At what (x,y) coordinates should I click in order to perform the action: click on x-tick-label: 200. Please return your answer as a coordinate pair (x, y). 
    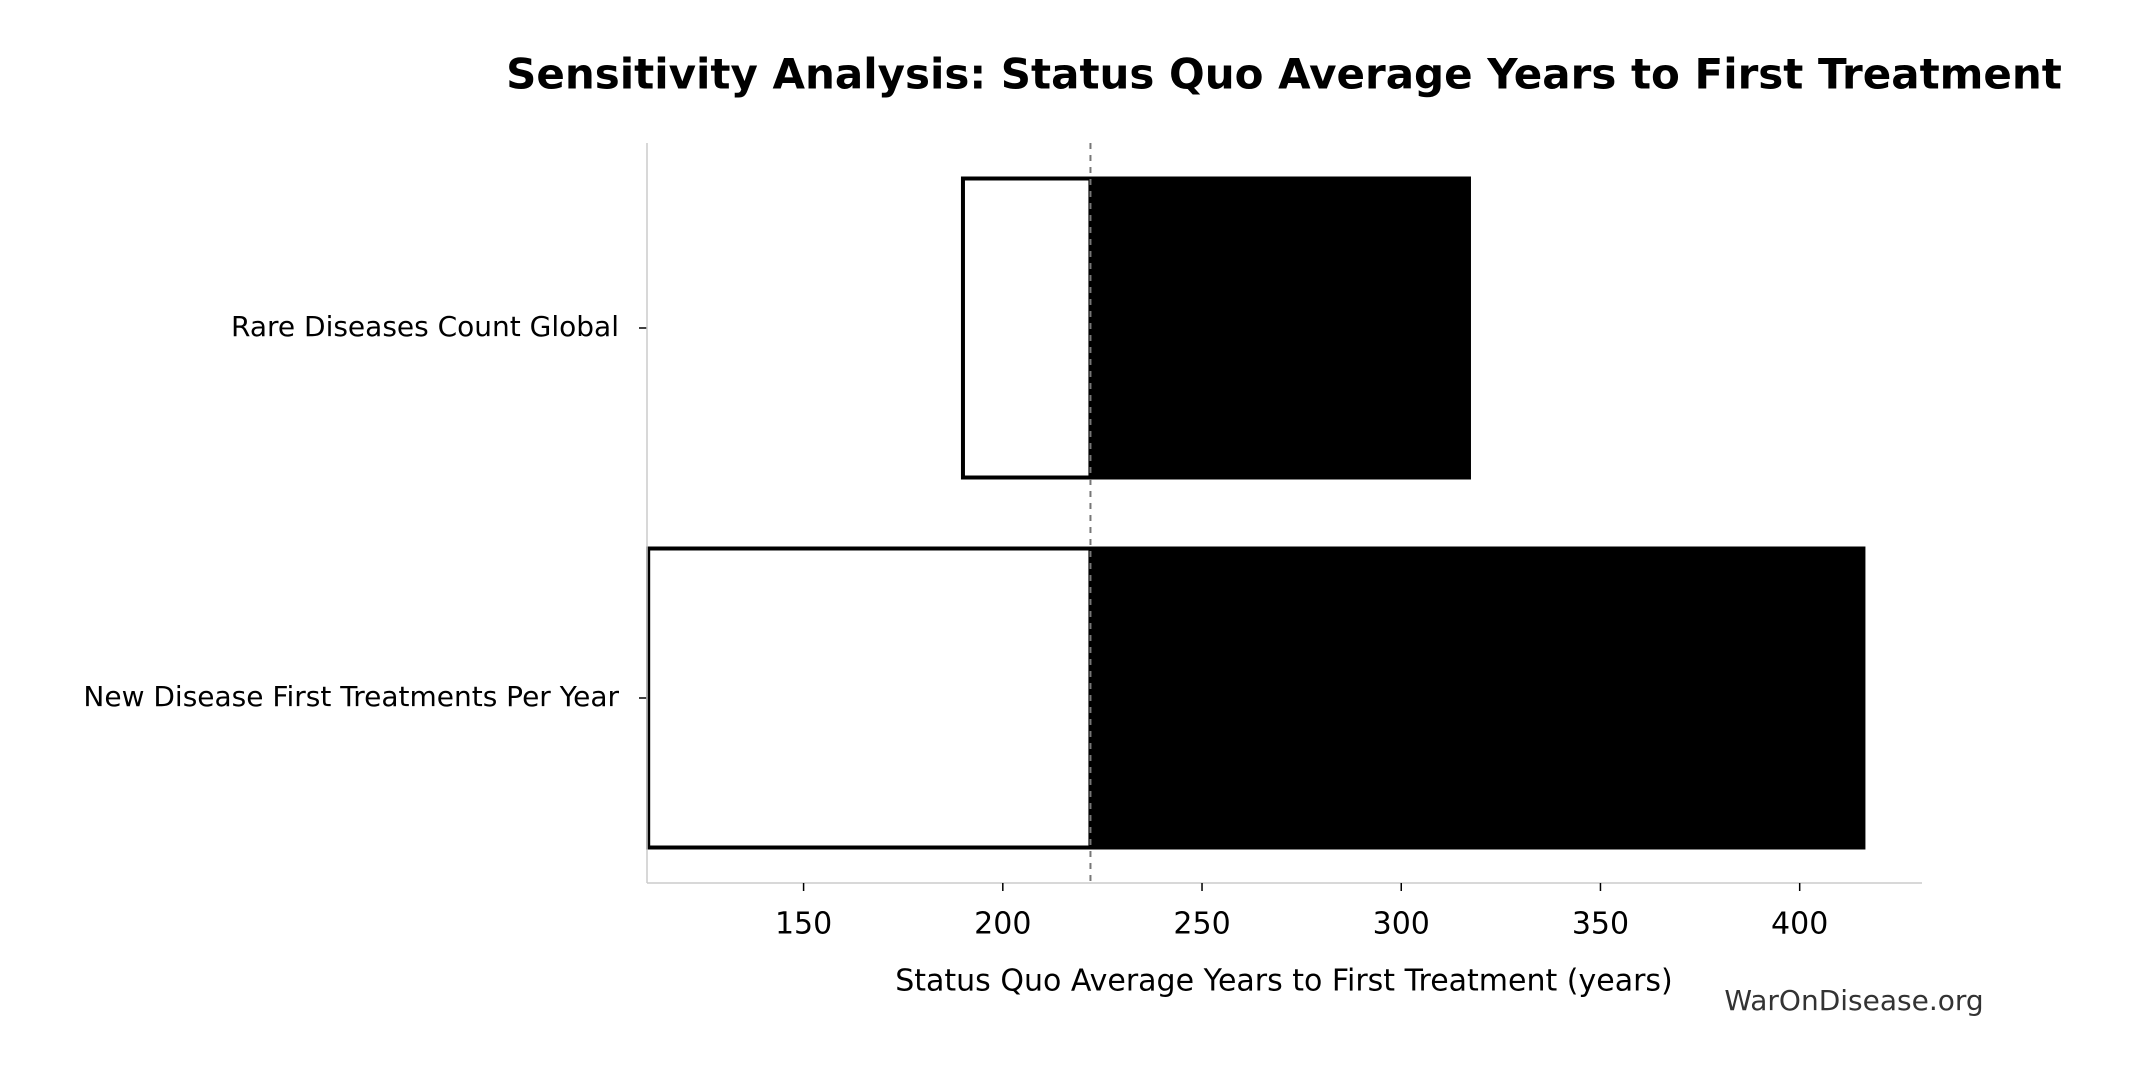
    Looking at the image, I should click on (1002, 924).